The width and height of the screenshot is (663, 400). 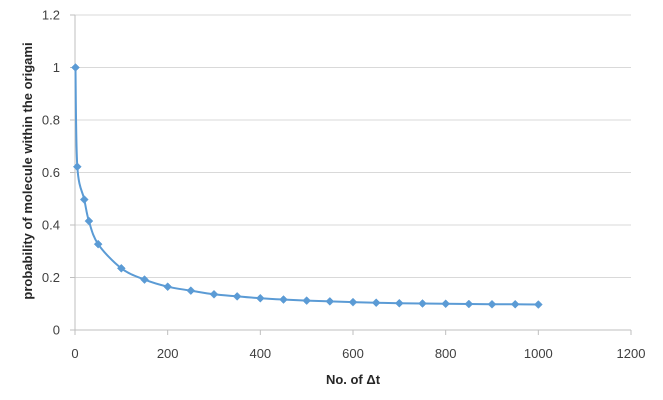 What do you see at coordinates (51, 225) in the screenshot?
I see `y-tick-label-2: 0.4` at bounding box center [51, 225].